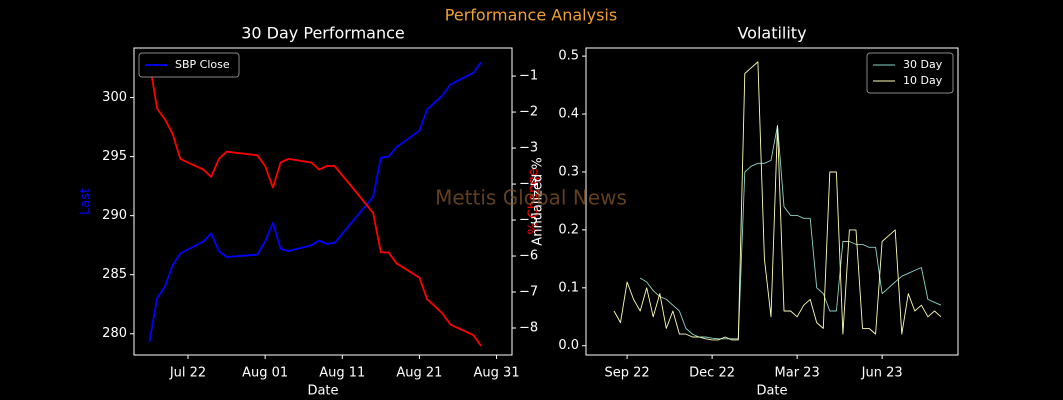 The height and width of the screenshot is (400, 1063). What do you see at coordinates (528, 328) in the screenshot?
I see `y2-tick-label: −8` at bounding box center [528, 328].